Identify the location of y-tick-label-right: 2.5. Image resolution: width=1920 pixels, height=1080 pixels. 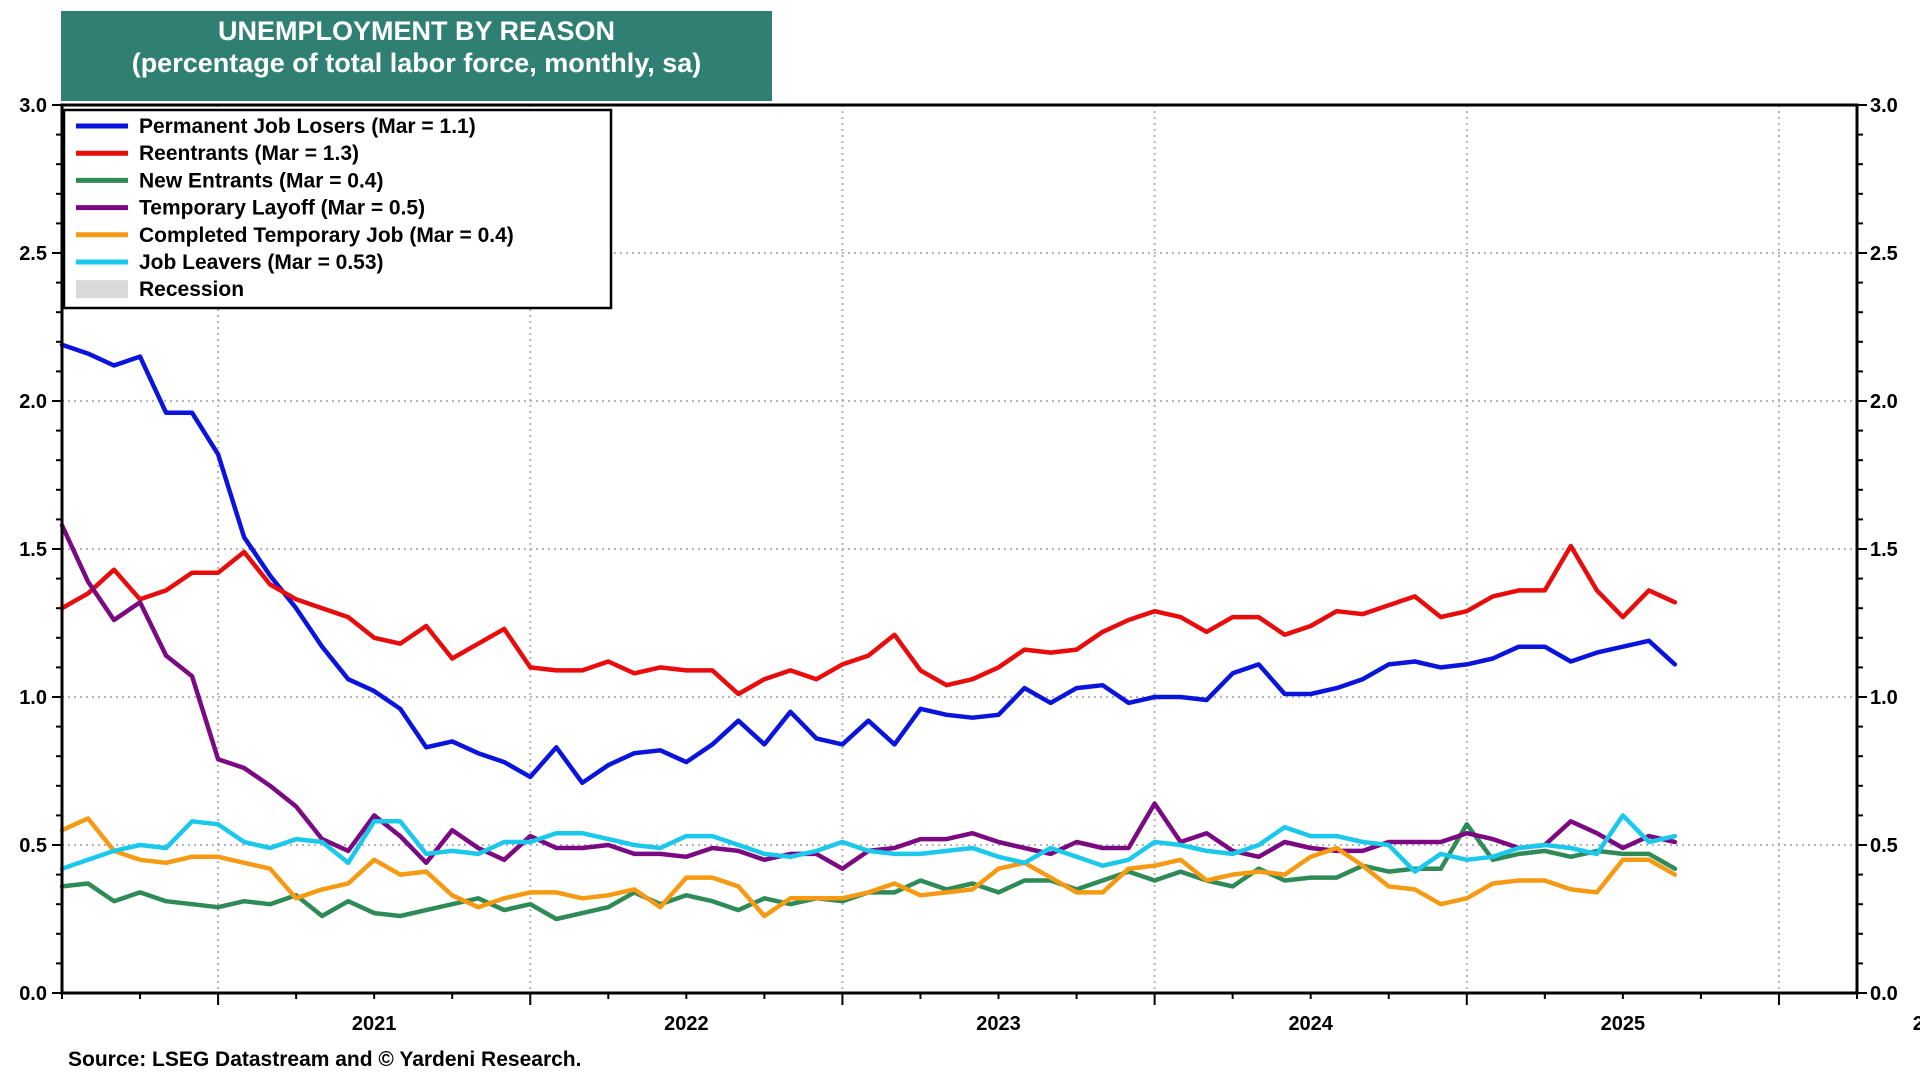
(1884, 254).